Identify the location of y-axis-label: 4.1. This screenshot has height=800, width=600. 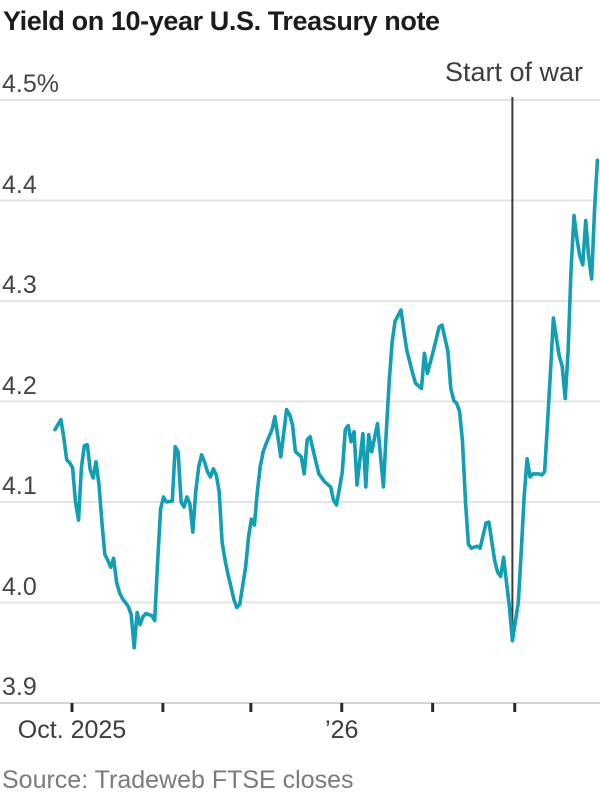
(19, 486).